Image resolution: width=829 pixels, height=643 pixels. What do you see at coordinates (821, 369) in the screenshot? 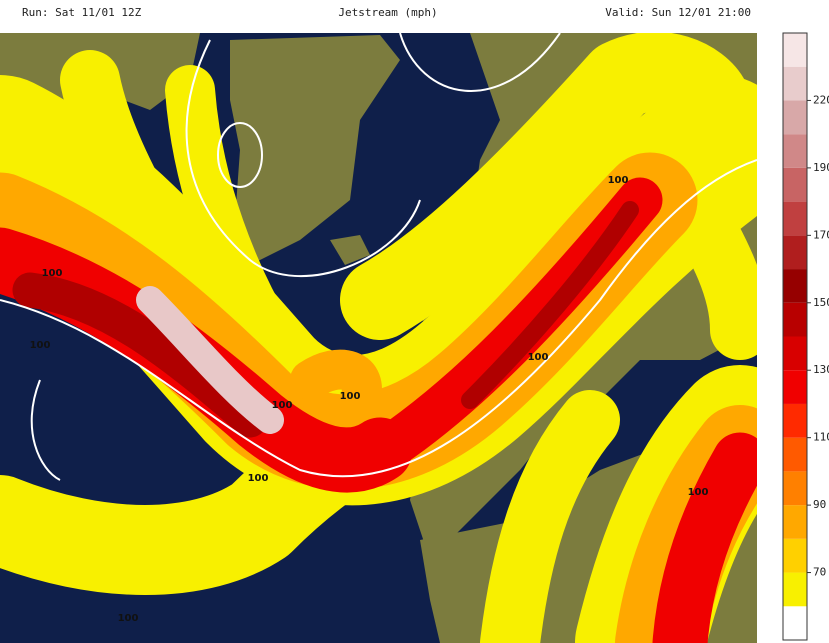
I see `colorbar-label: 130` at bounding box center [821, 369].